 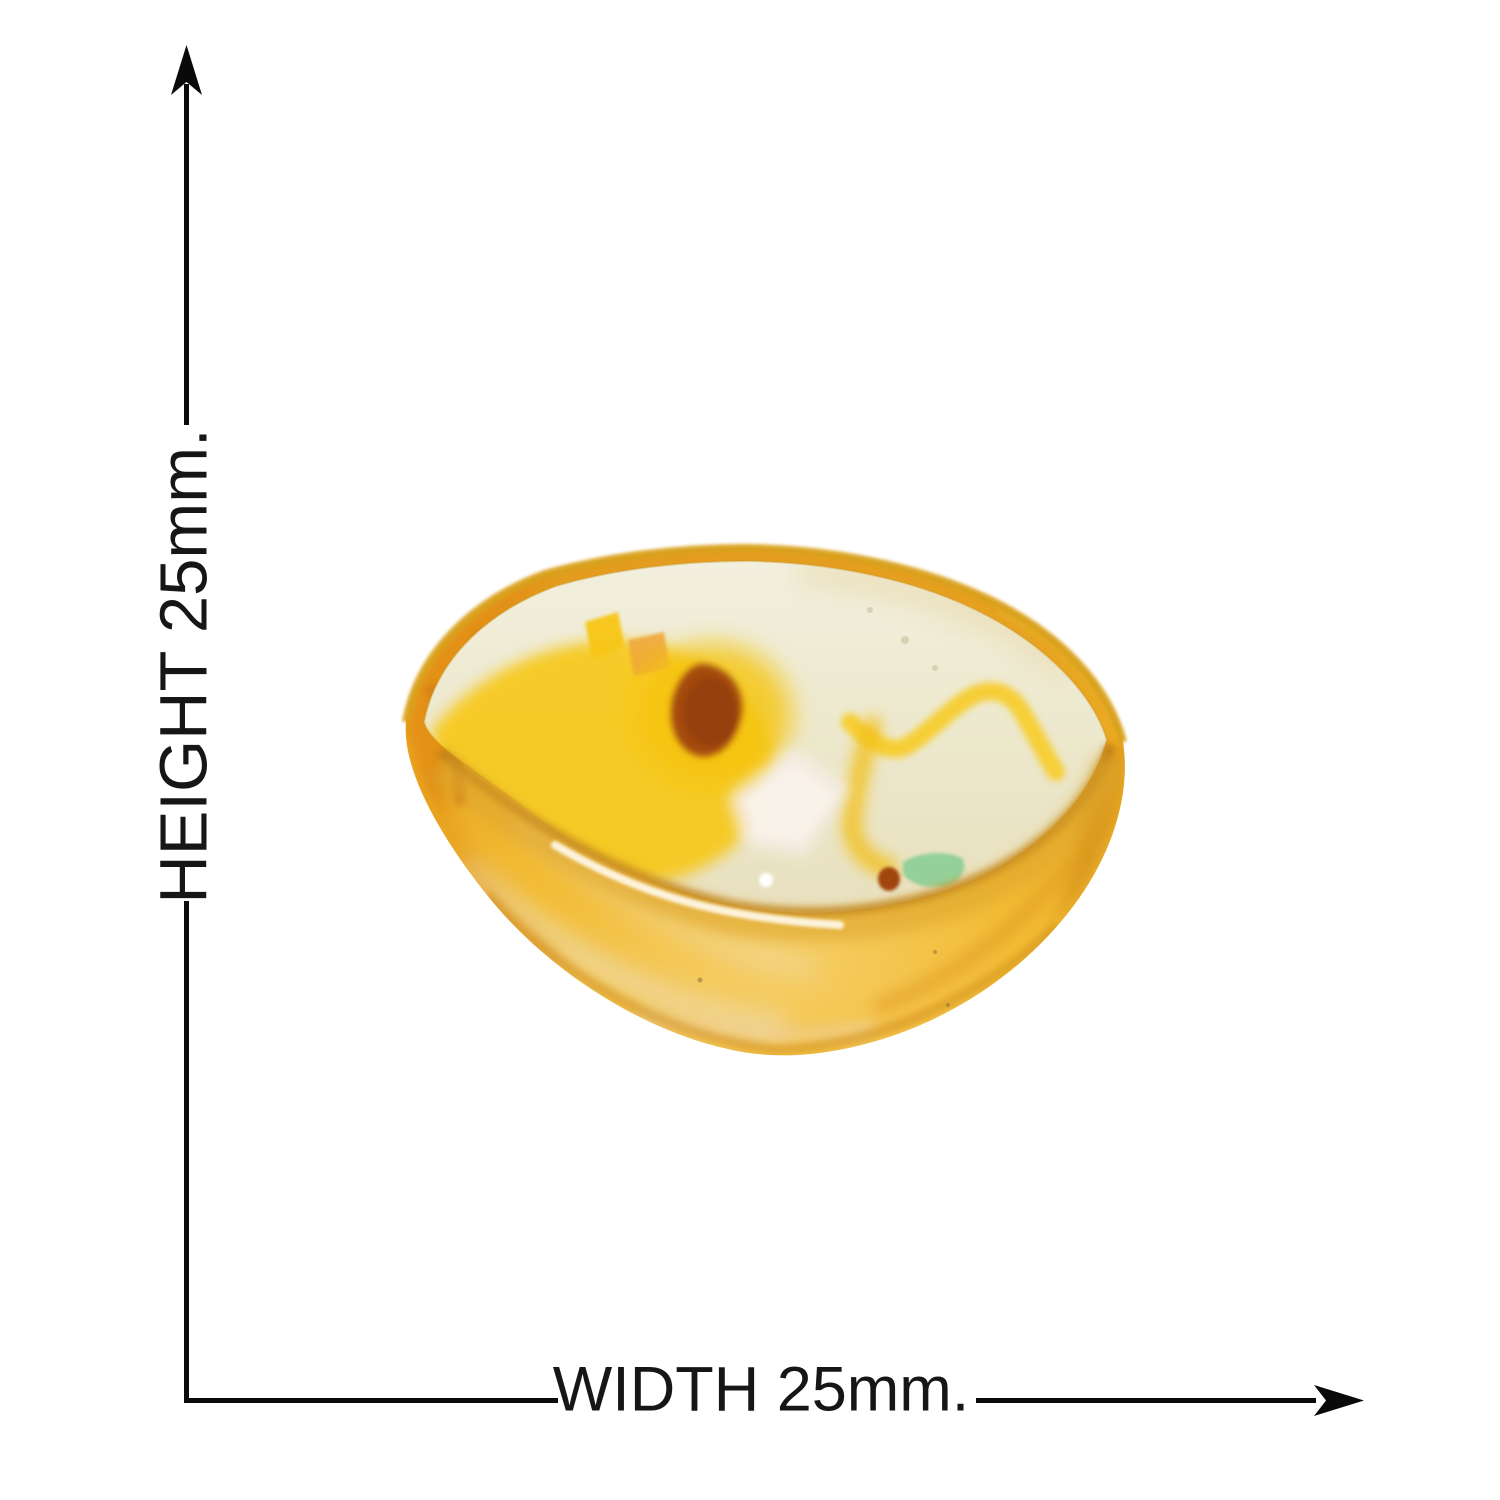 I want to click on height-label: HEIGHT 25mm., so click(x=184, y=666).